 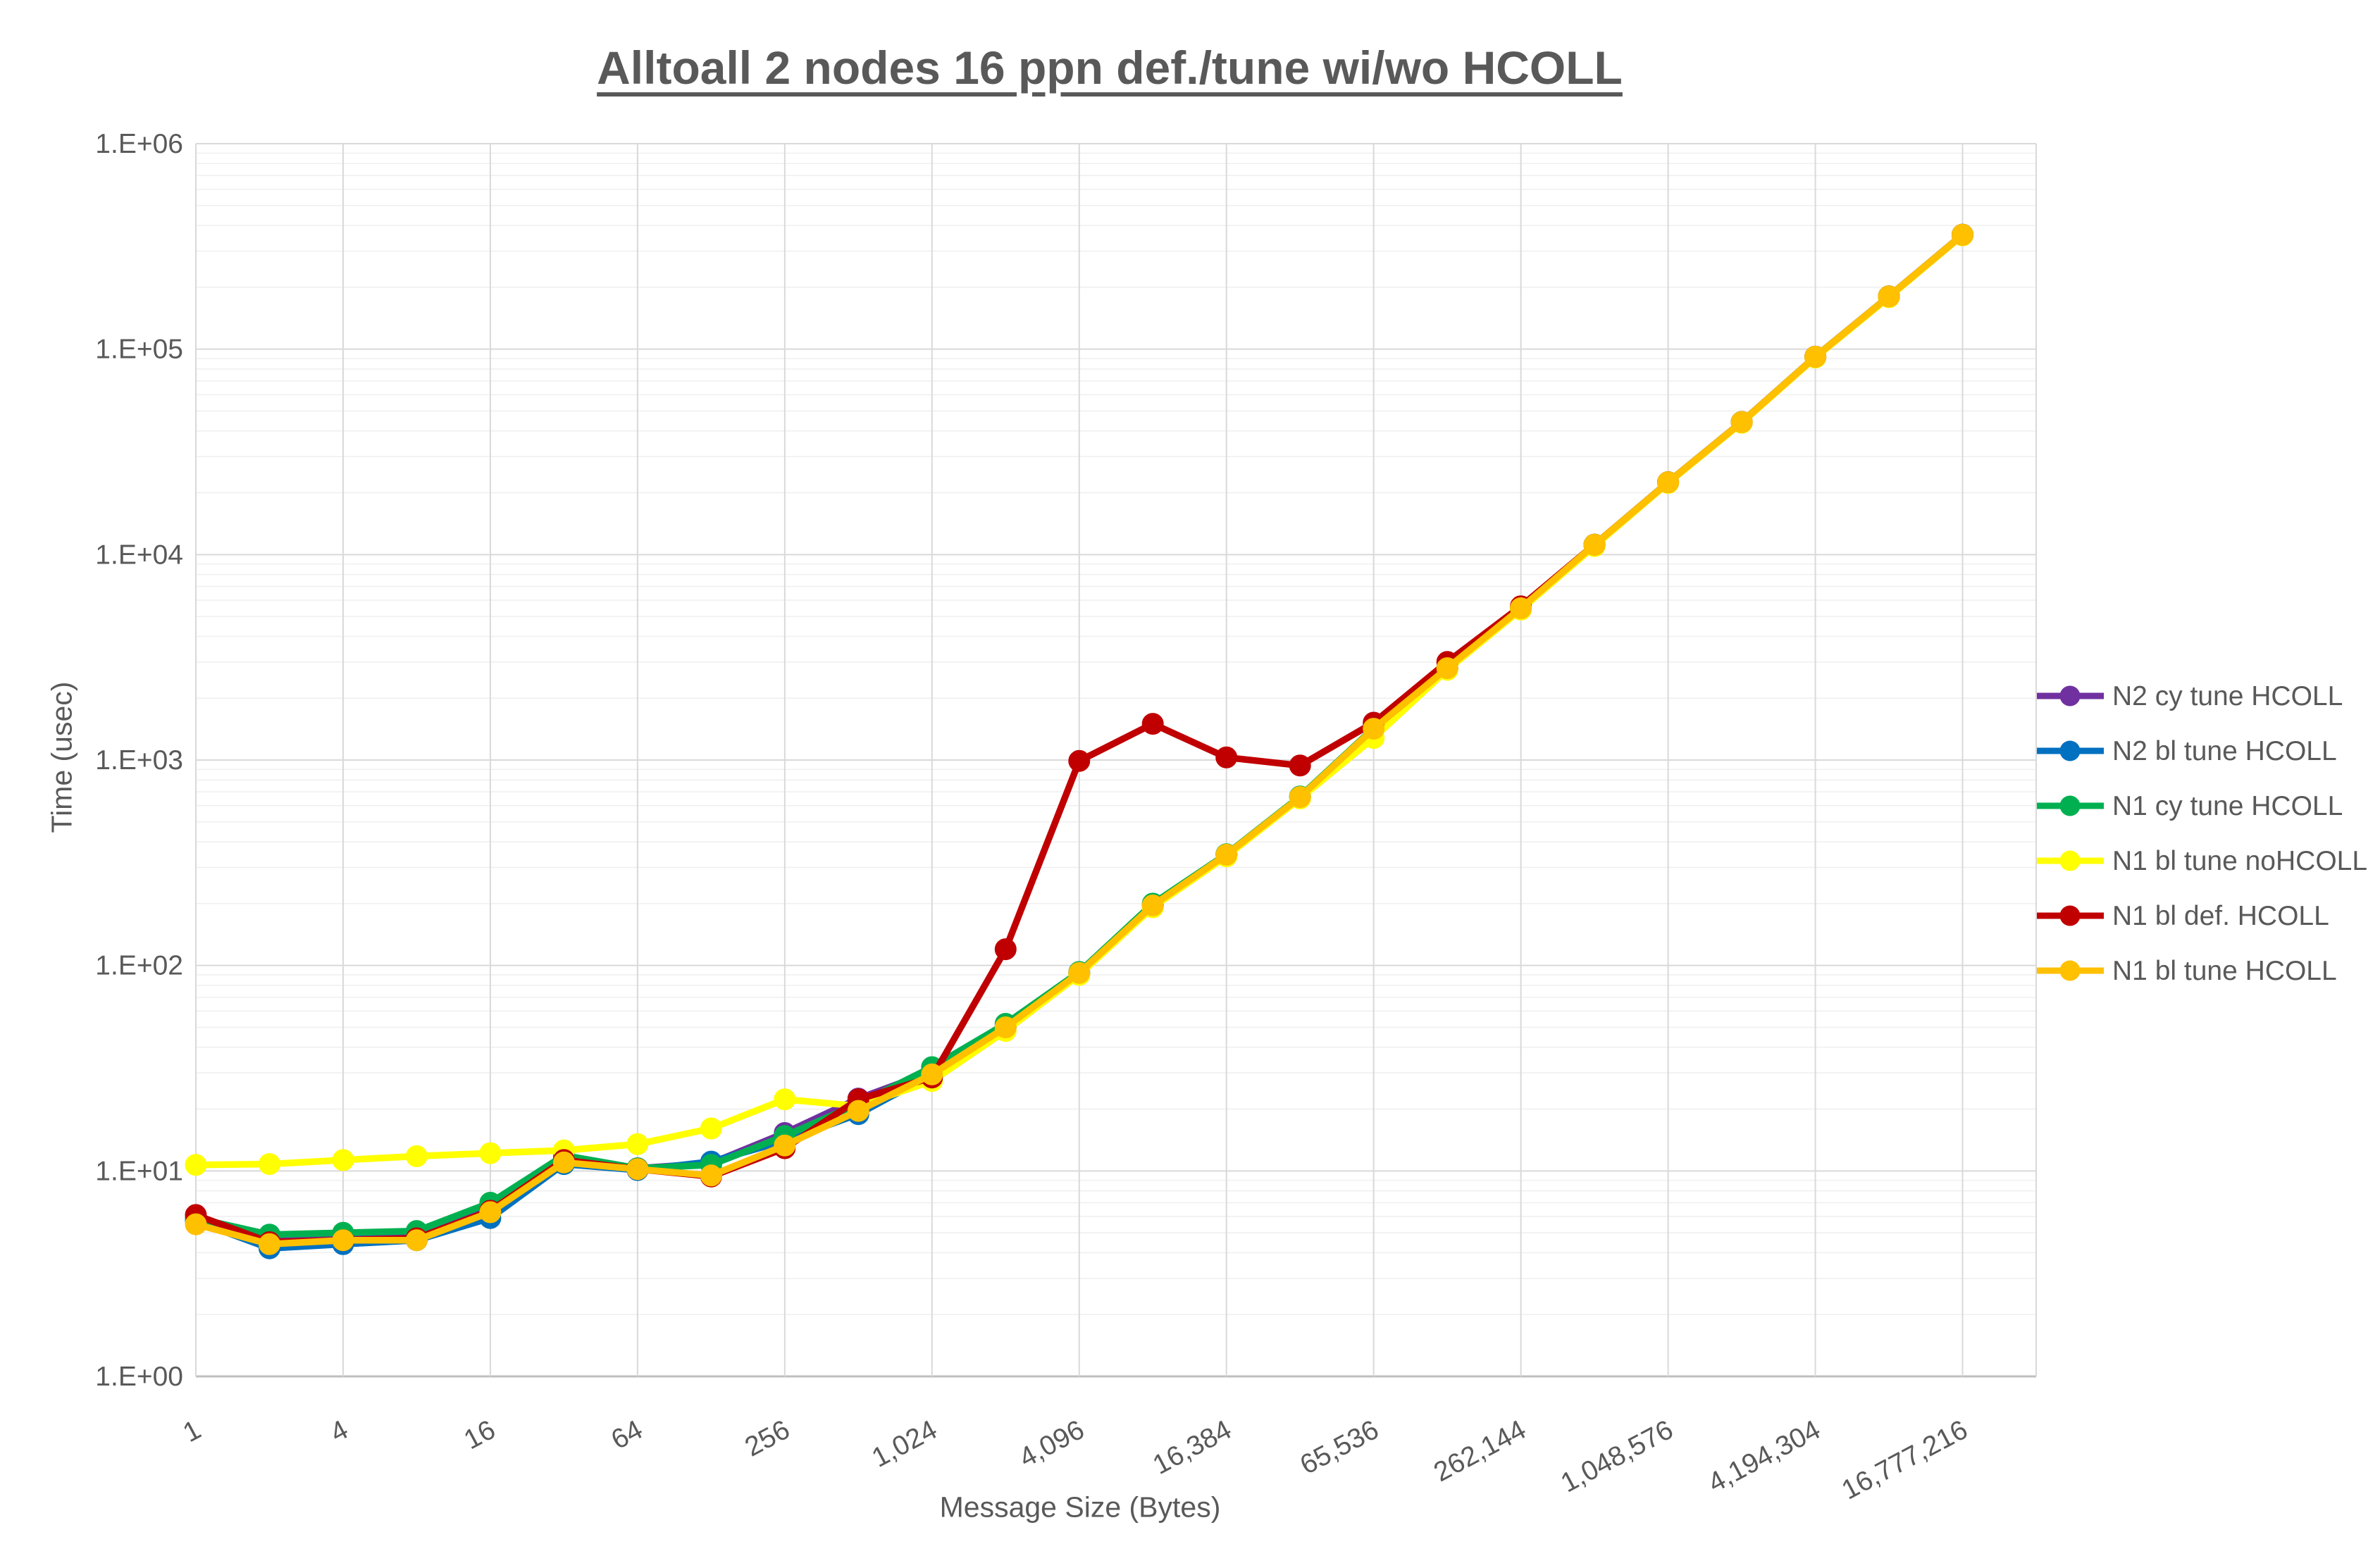 What do you see at coordinates (1764, 1456) in the screenshot?
I see `x-tick-label: 4,194,304` at bounding box center [1764, 1456].